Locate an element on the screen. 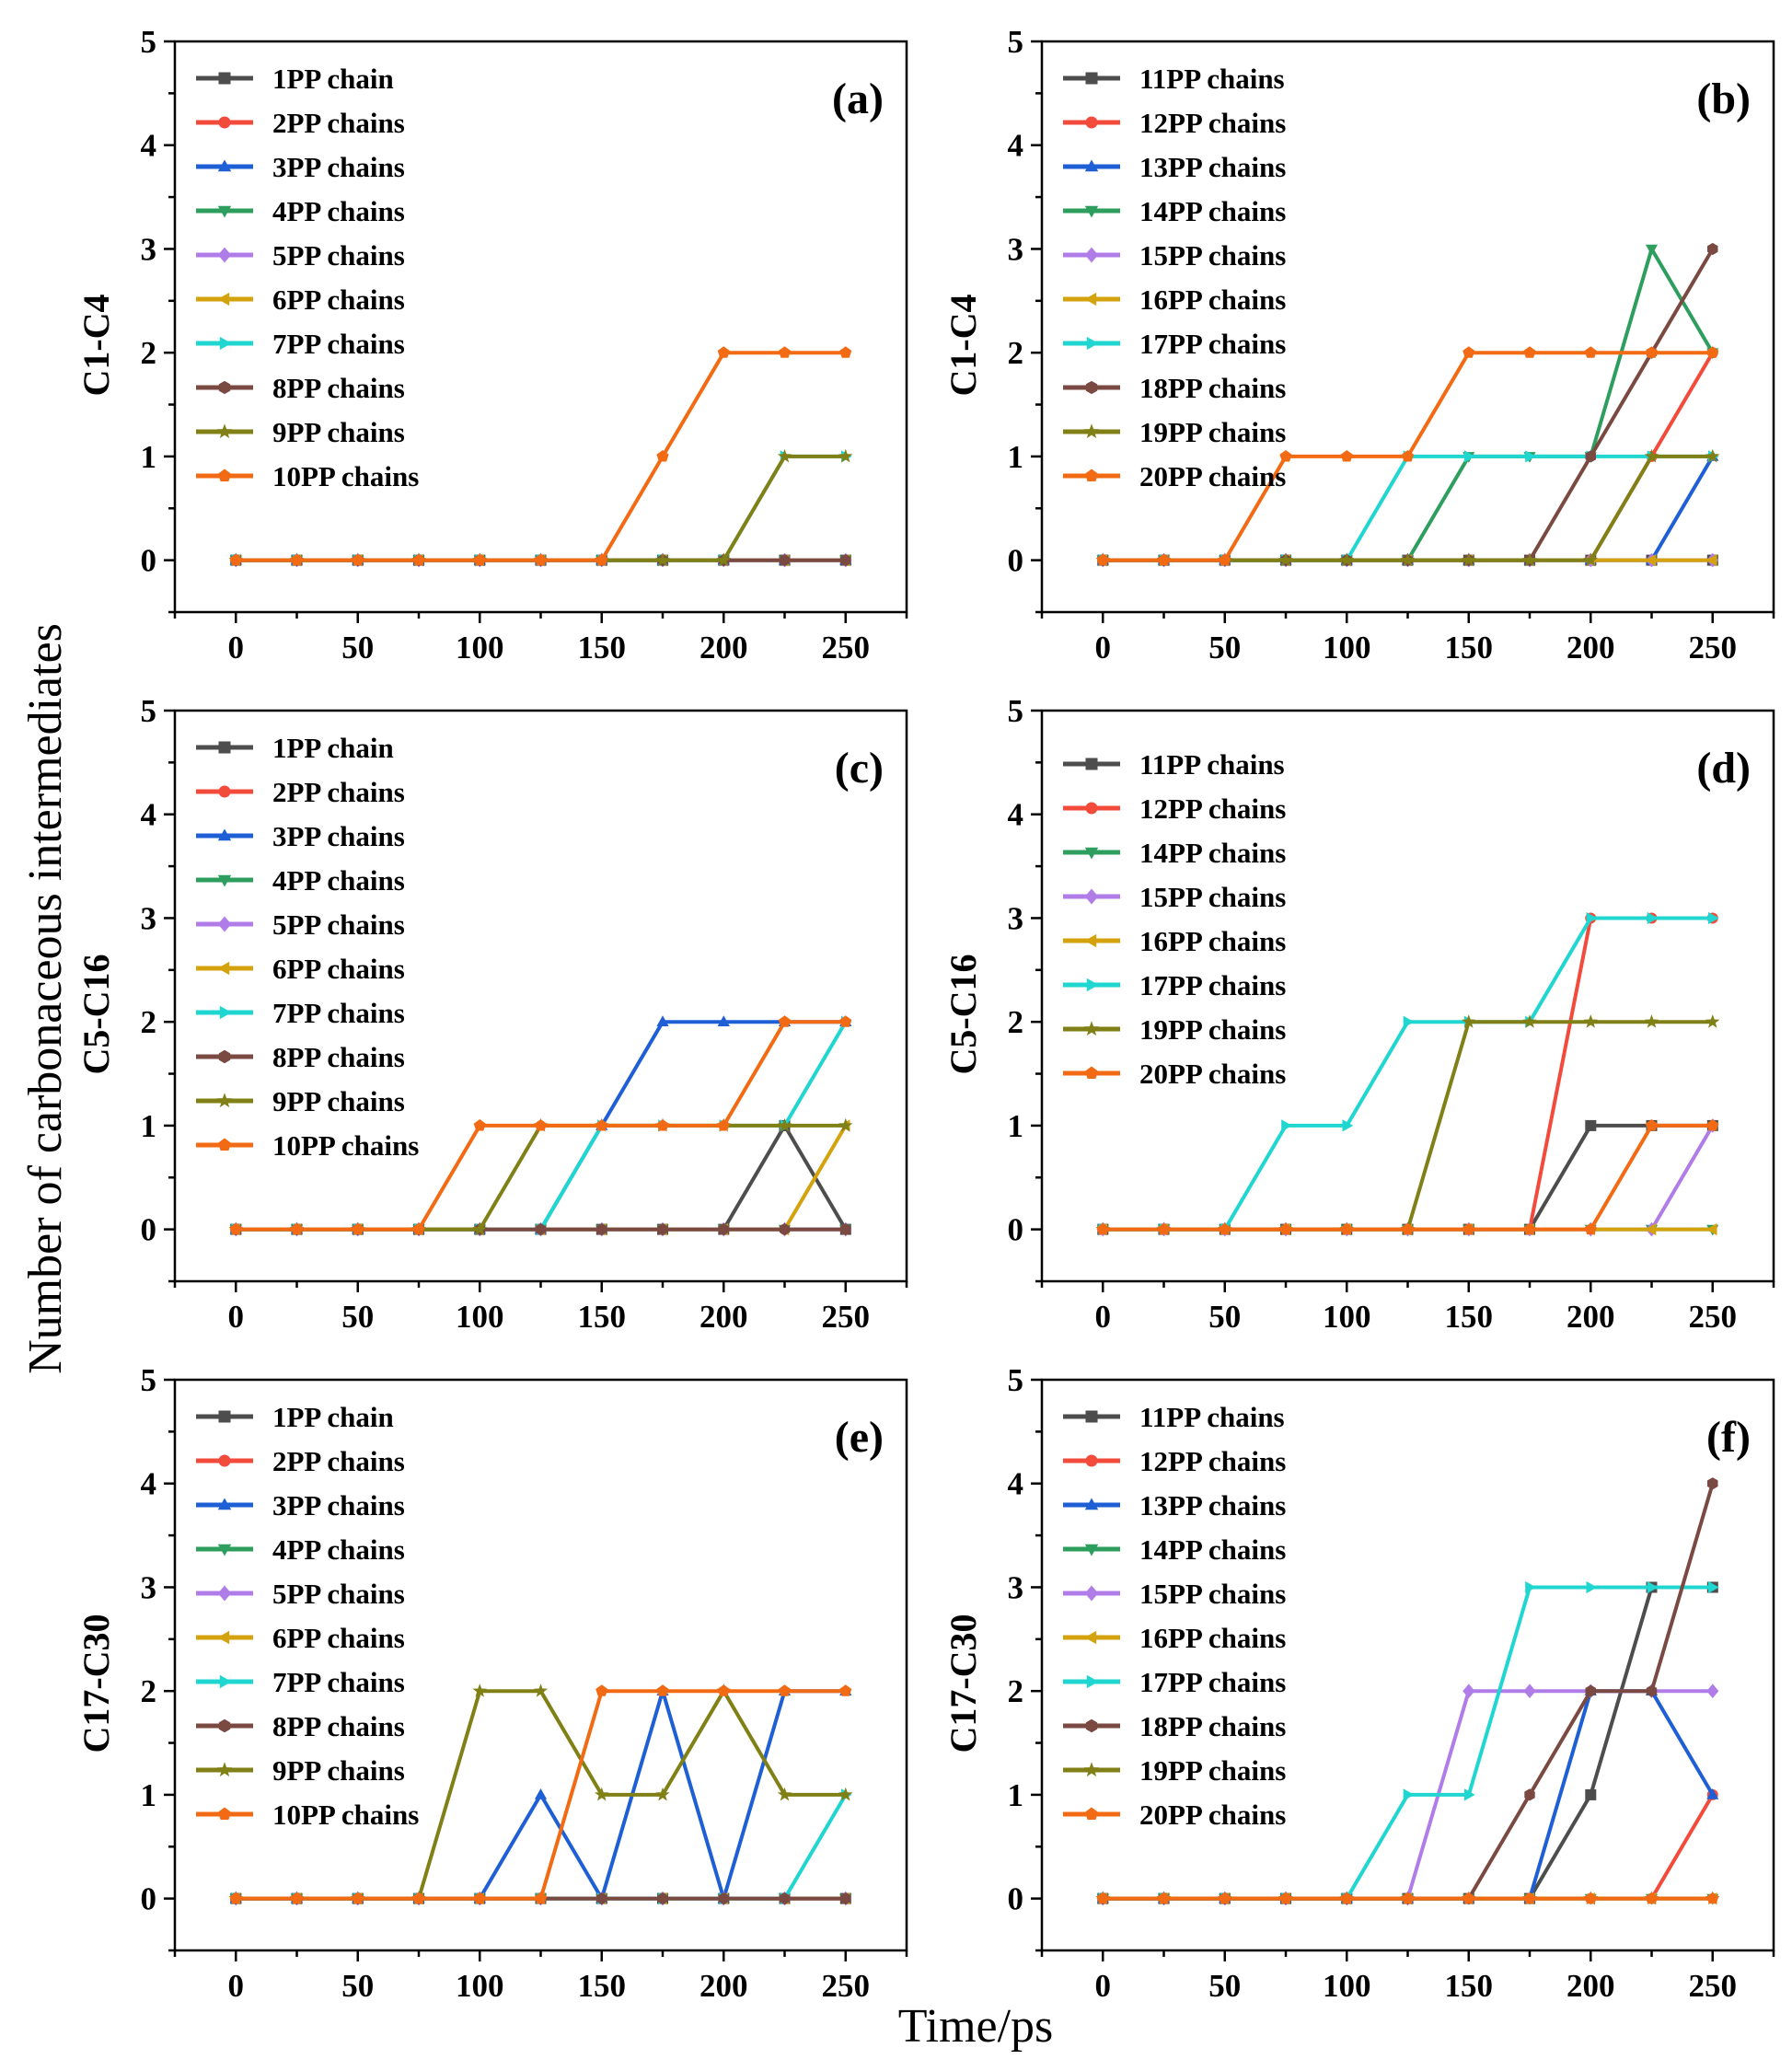 This screenshot has height=2071, width=1792. legend-label: 4PP chains is located at coordinates (338, 211).